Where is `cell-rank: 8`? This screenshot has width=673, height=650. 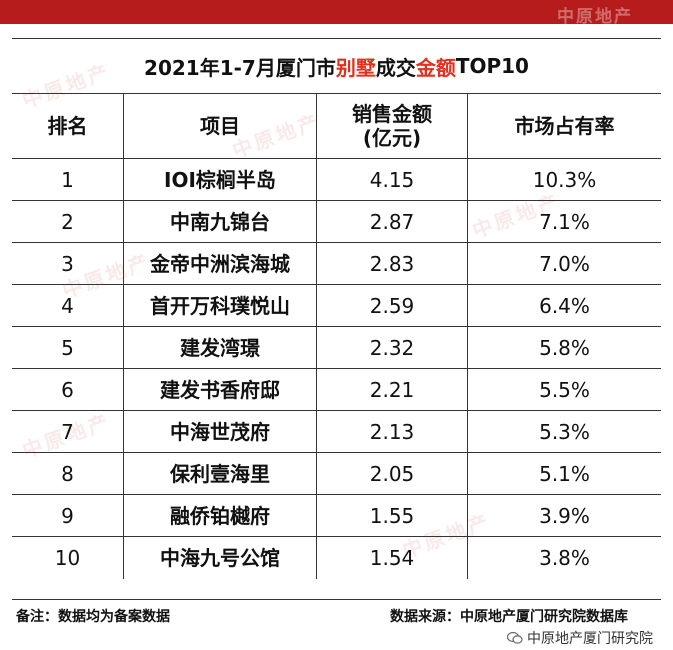 cell-rank: 8 is located at coordinates (68, 474).